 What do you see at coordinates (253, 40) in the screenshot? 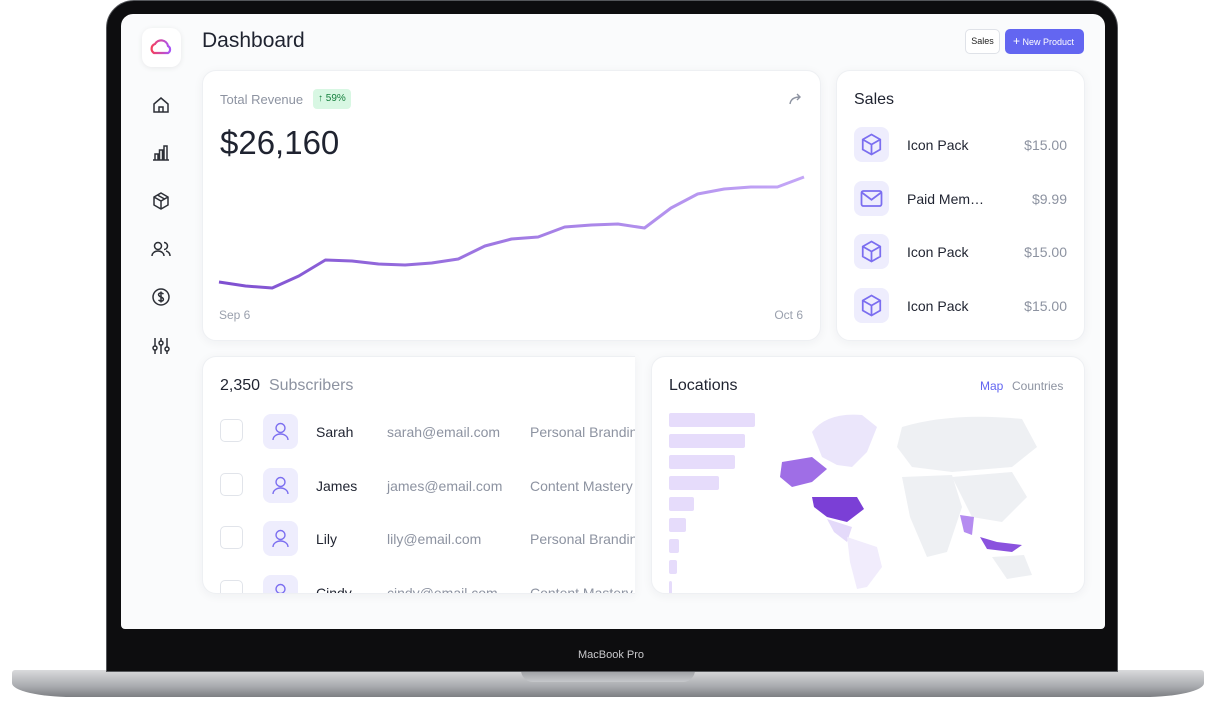
I see `page-title: Dashboard` at bounding box center [253, 40].